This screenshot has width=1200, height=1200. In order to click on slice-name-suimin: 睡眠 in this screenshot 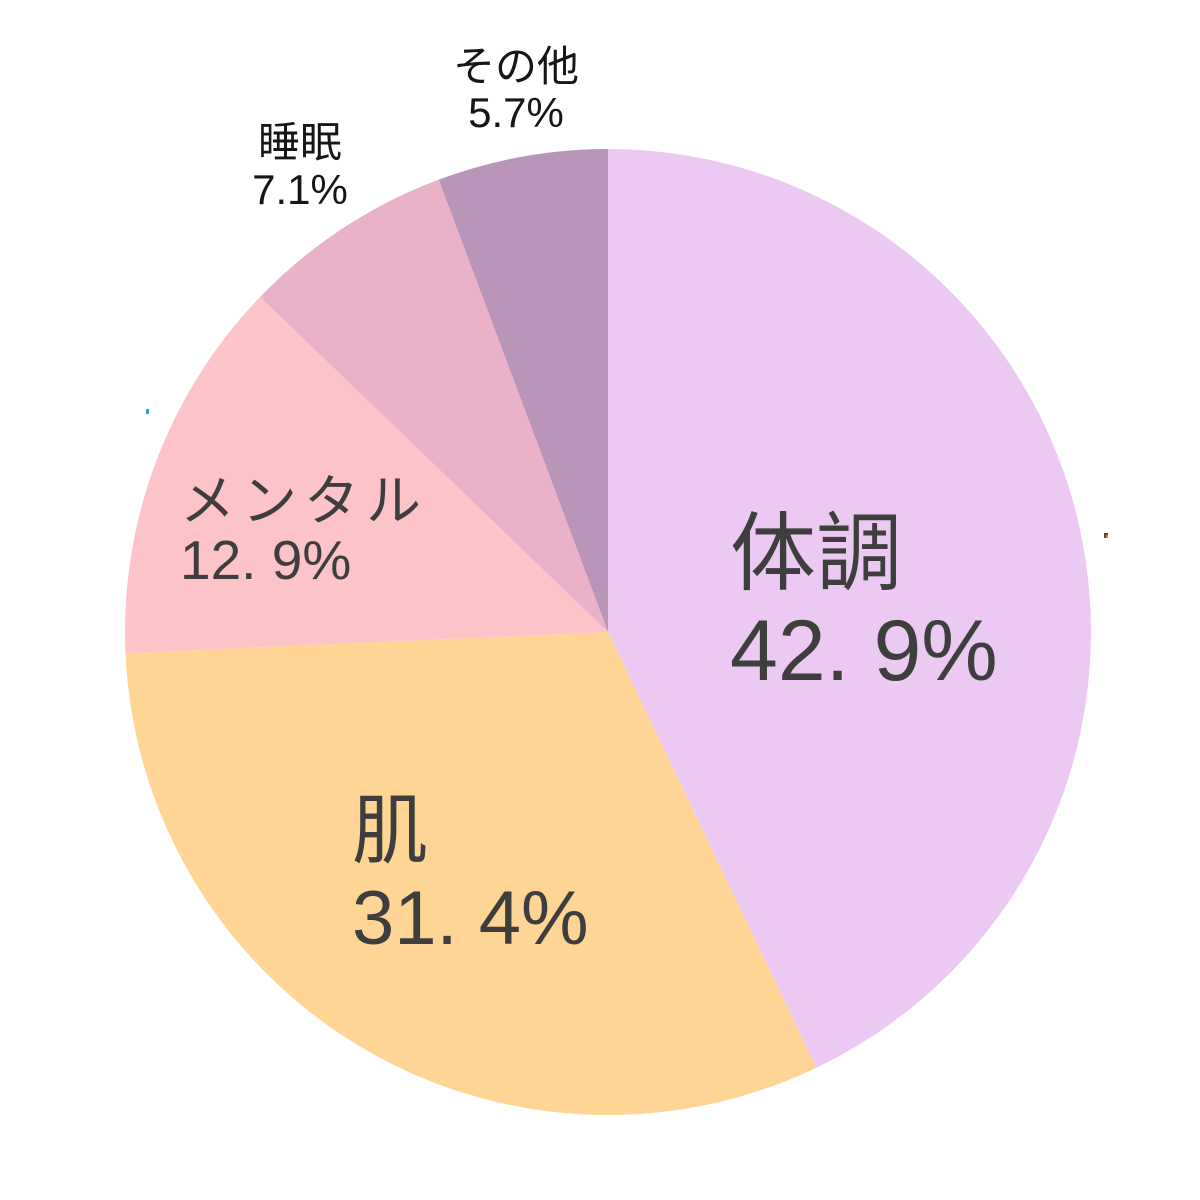, I will do `click(299, 142)`.